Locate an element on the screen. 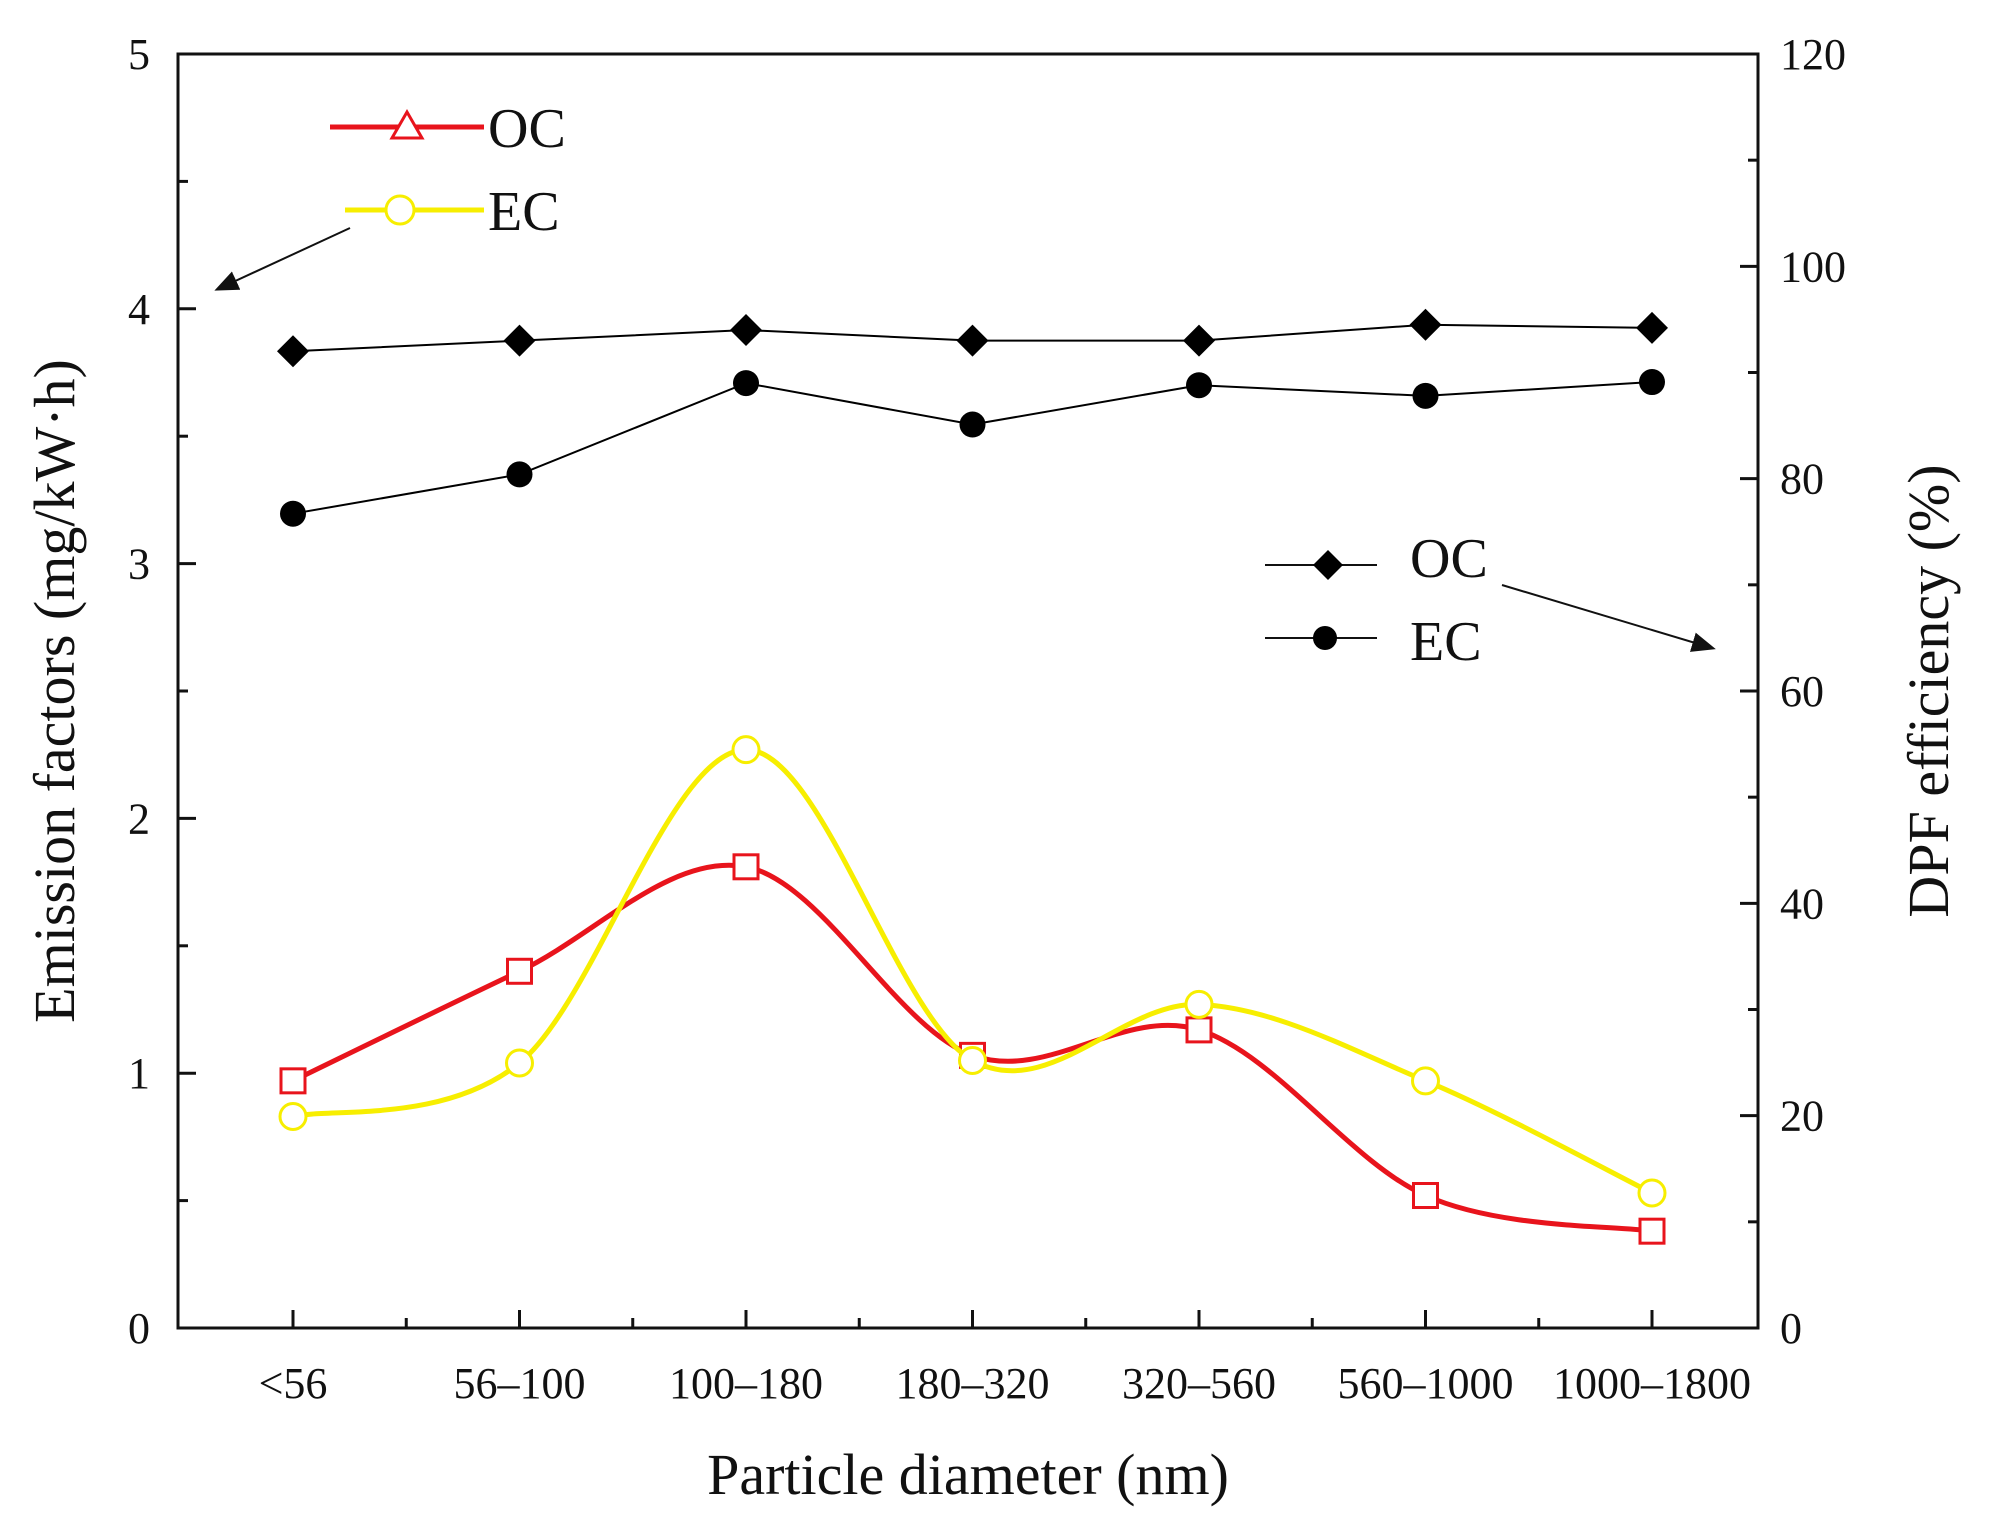 The image size is (1993, 1536). series-line-ec-efficiency is located at coordinates (972, 448).